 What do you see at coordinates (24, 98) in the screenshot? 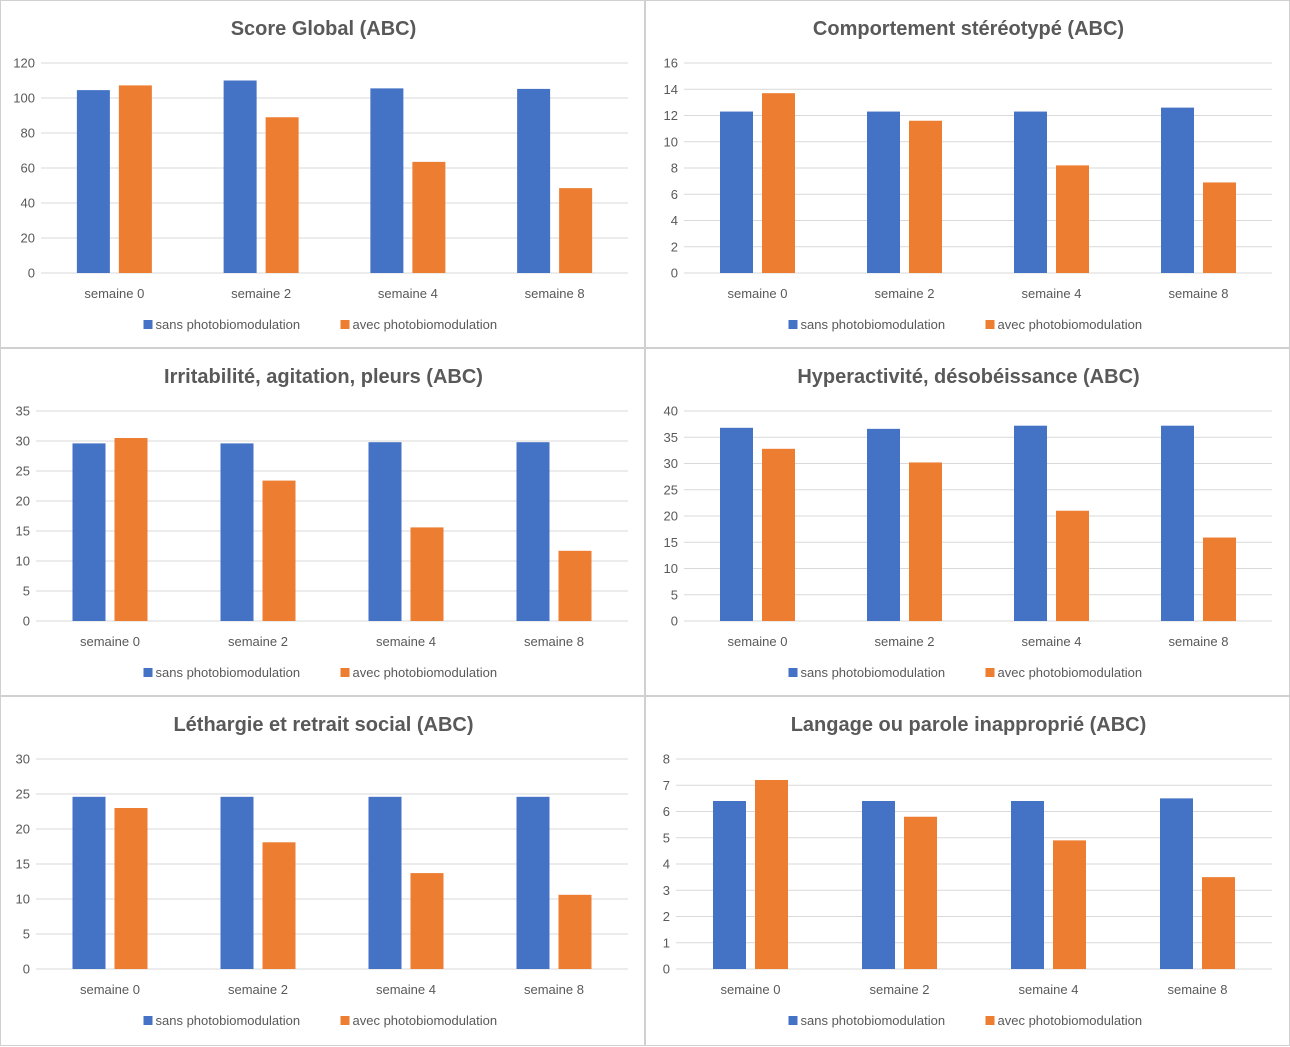
I see `y-tick-label: 100` at bounding box center [24, 98].